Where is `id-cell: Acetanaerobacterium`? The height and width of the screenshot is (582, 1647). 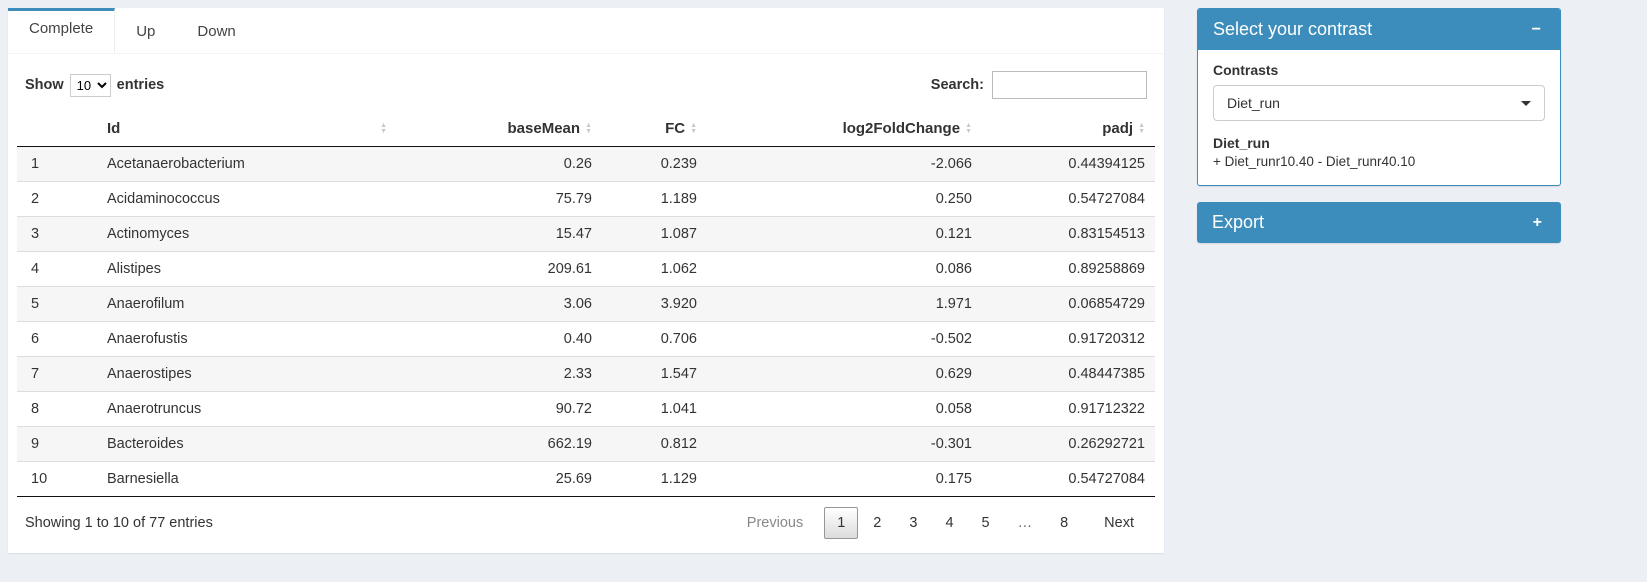
id-cell: Acetanaerobacterium is located at coordinates (176, 164).